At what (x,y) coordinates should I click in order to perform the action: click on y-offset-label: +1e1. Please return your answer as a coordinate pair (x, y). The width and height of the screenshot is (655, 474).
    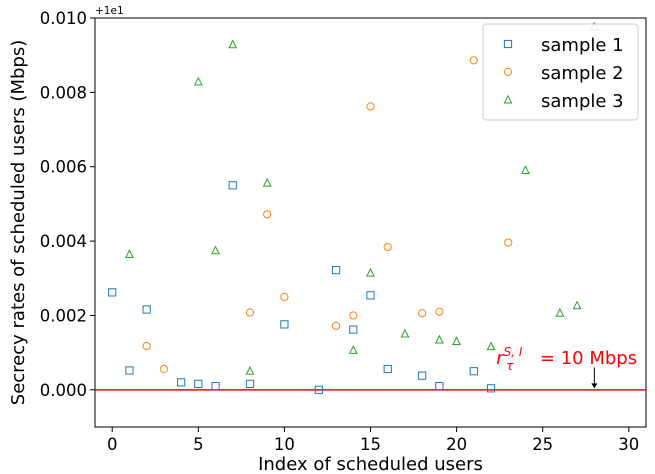
    Looking at the image, I should click on (109, 11).